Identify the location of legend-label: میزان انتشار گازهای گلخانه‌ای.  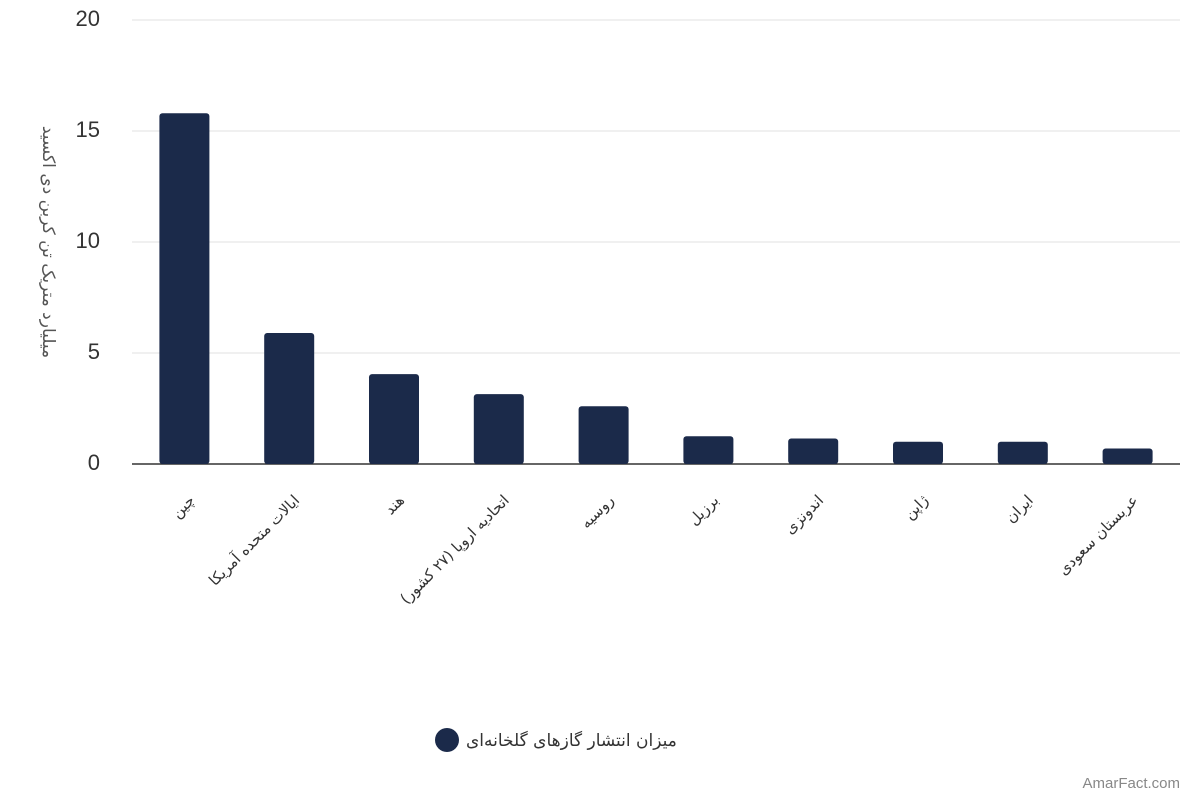
(571, 740).